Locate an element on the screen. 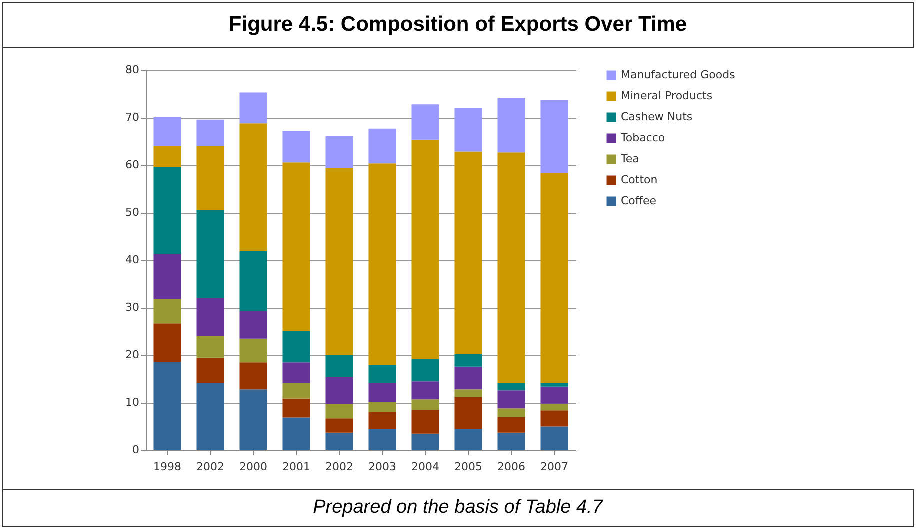  legend-label: Manufactured Goods is located at coordinates (678, 75).